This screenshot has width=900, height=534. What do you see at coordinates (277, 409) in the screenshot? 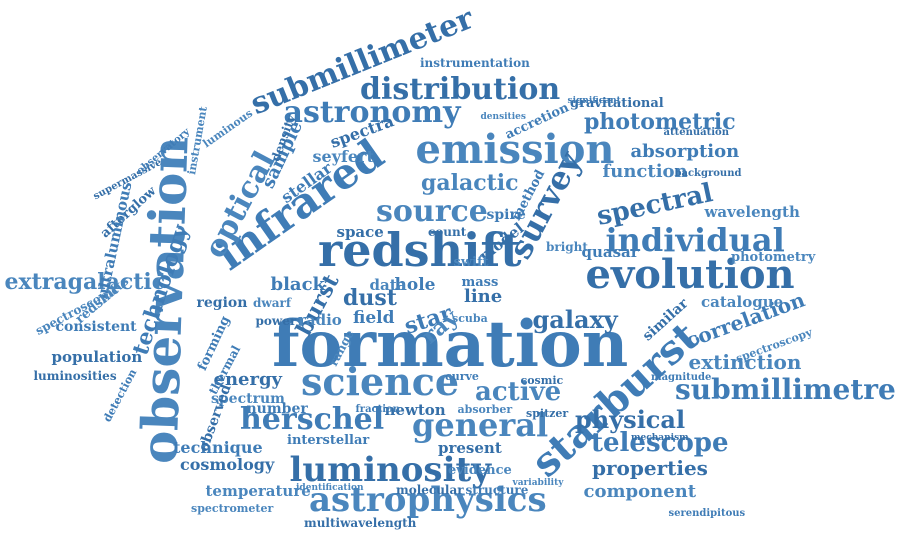
I see `word-number: number` at bounding box center [277, 409].